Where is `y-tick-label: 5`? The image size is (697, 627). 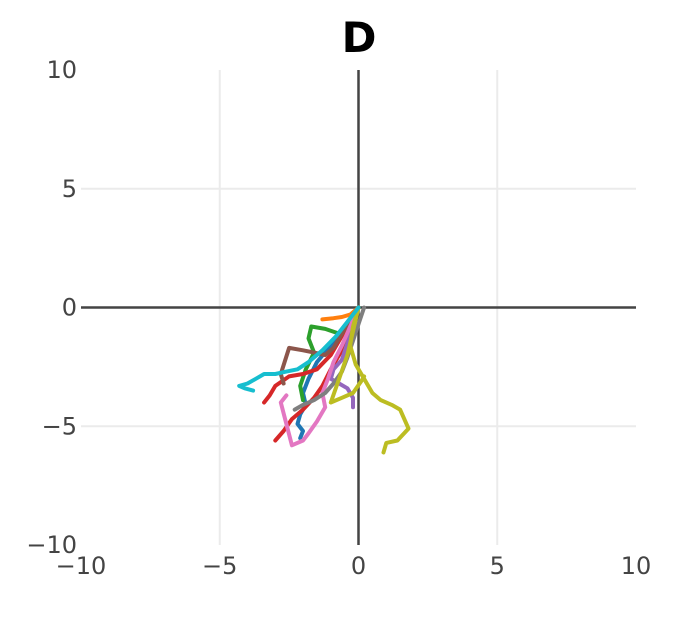 y-tick-label: 5 is located at coordinates (69, 189).